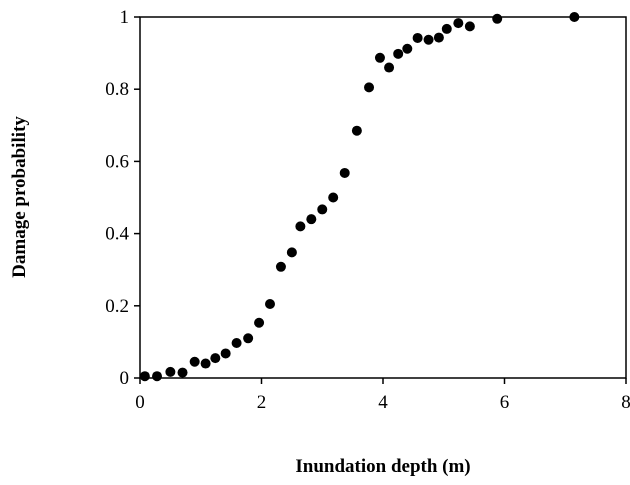 Image resolution: width=630 pixels, height=485 pixels. What do you see at coordinates (140, 402) in the screenshot?
I see `x-tick-label: 0` at bounding box center [140, 402].